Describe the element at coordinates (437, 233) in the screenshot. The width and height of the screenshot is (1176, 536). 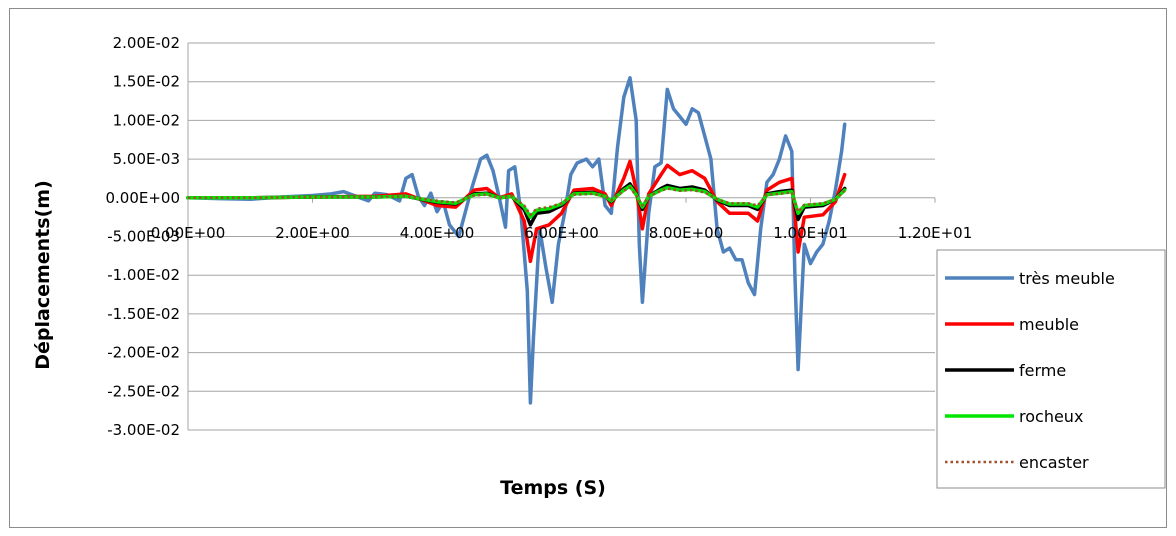
I see `x-tick-label: 4.00E+00` at that location.